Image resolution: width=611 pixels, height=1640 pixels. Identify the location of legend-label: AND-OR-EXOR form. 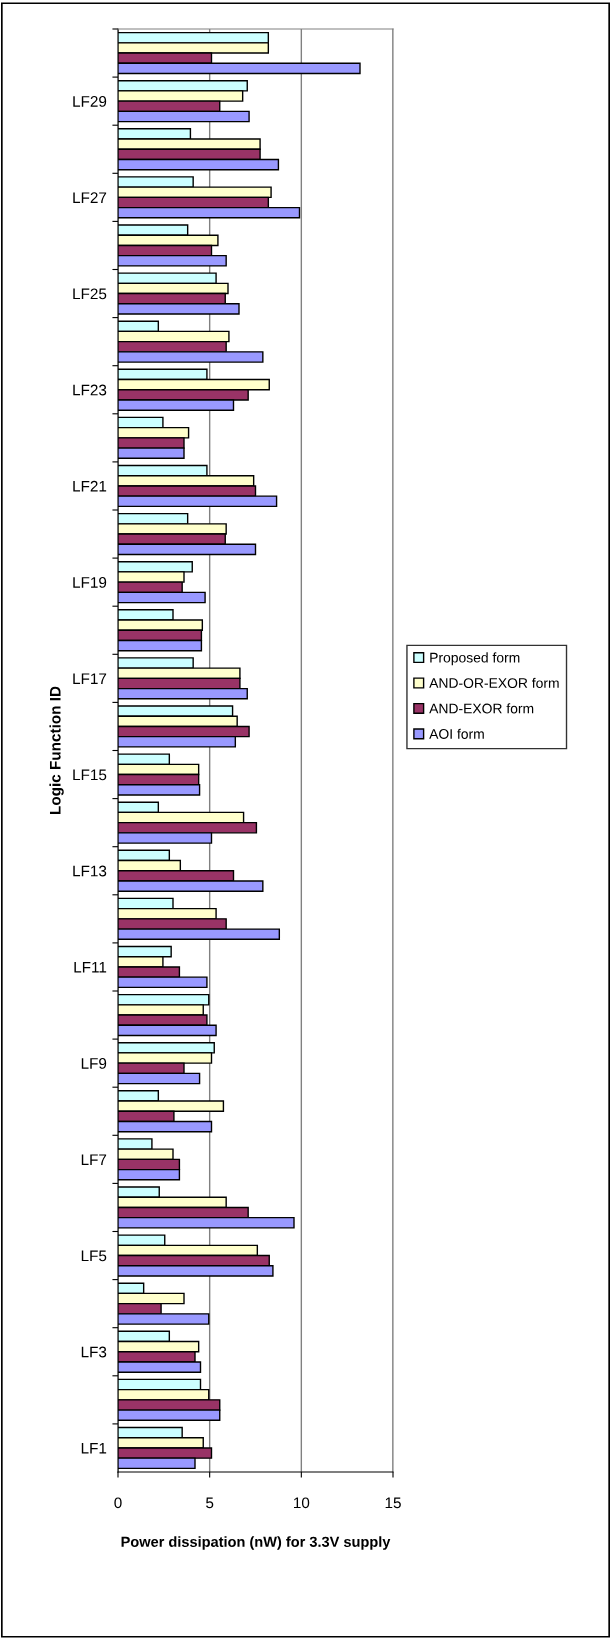
(494, 682).